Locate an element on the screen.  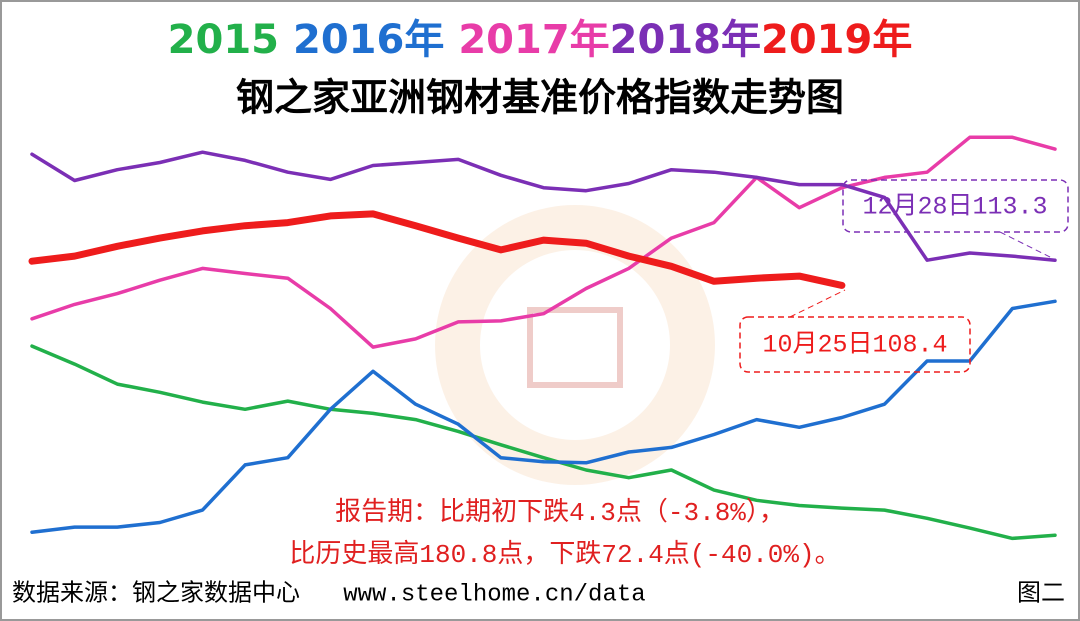
note: 比历史最高180.8点，下跌72.4点(-40.0%)。 is located at coordinates (564, 554).